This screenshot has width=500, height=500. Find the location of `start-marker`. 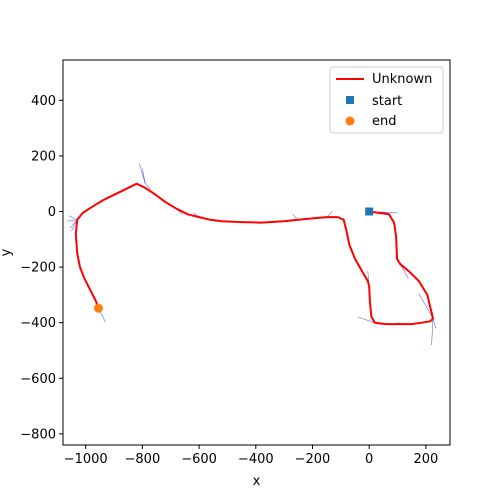

start-marker is located at coordinates (369, 211).